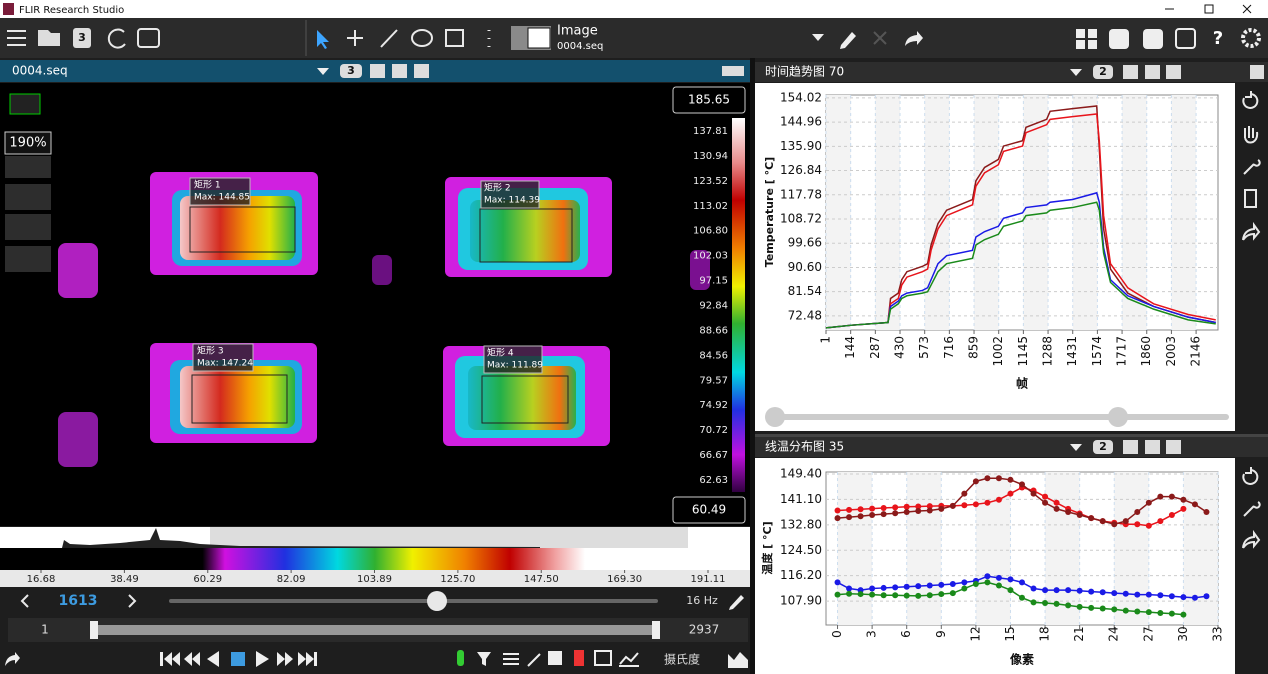 This screenshot has width=1268, height=674. I want to click on delete-button, so click(880, 38).